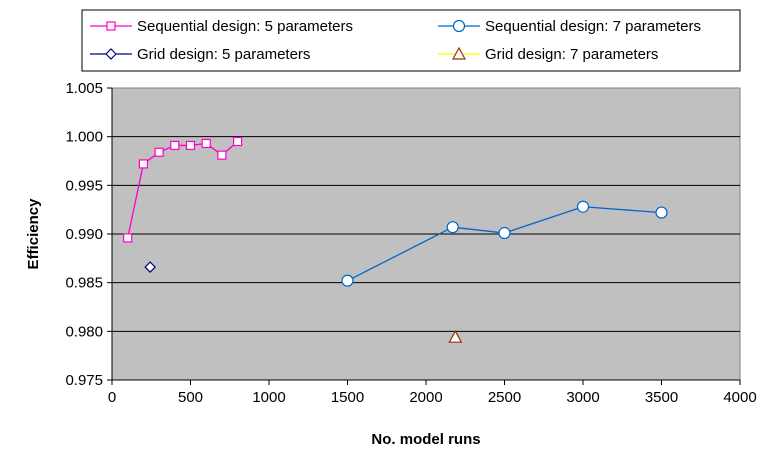 Image resolution: width=761 pixels, height=457 pixels. I want to click on legend-label: Grid design: 5 parameters, so click(223, 54).